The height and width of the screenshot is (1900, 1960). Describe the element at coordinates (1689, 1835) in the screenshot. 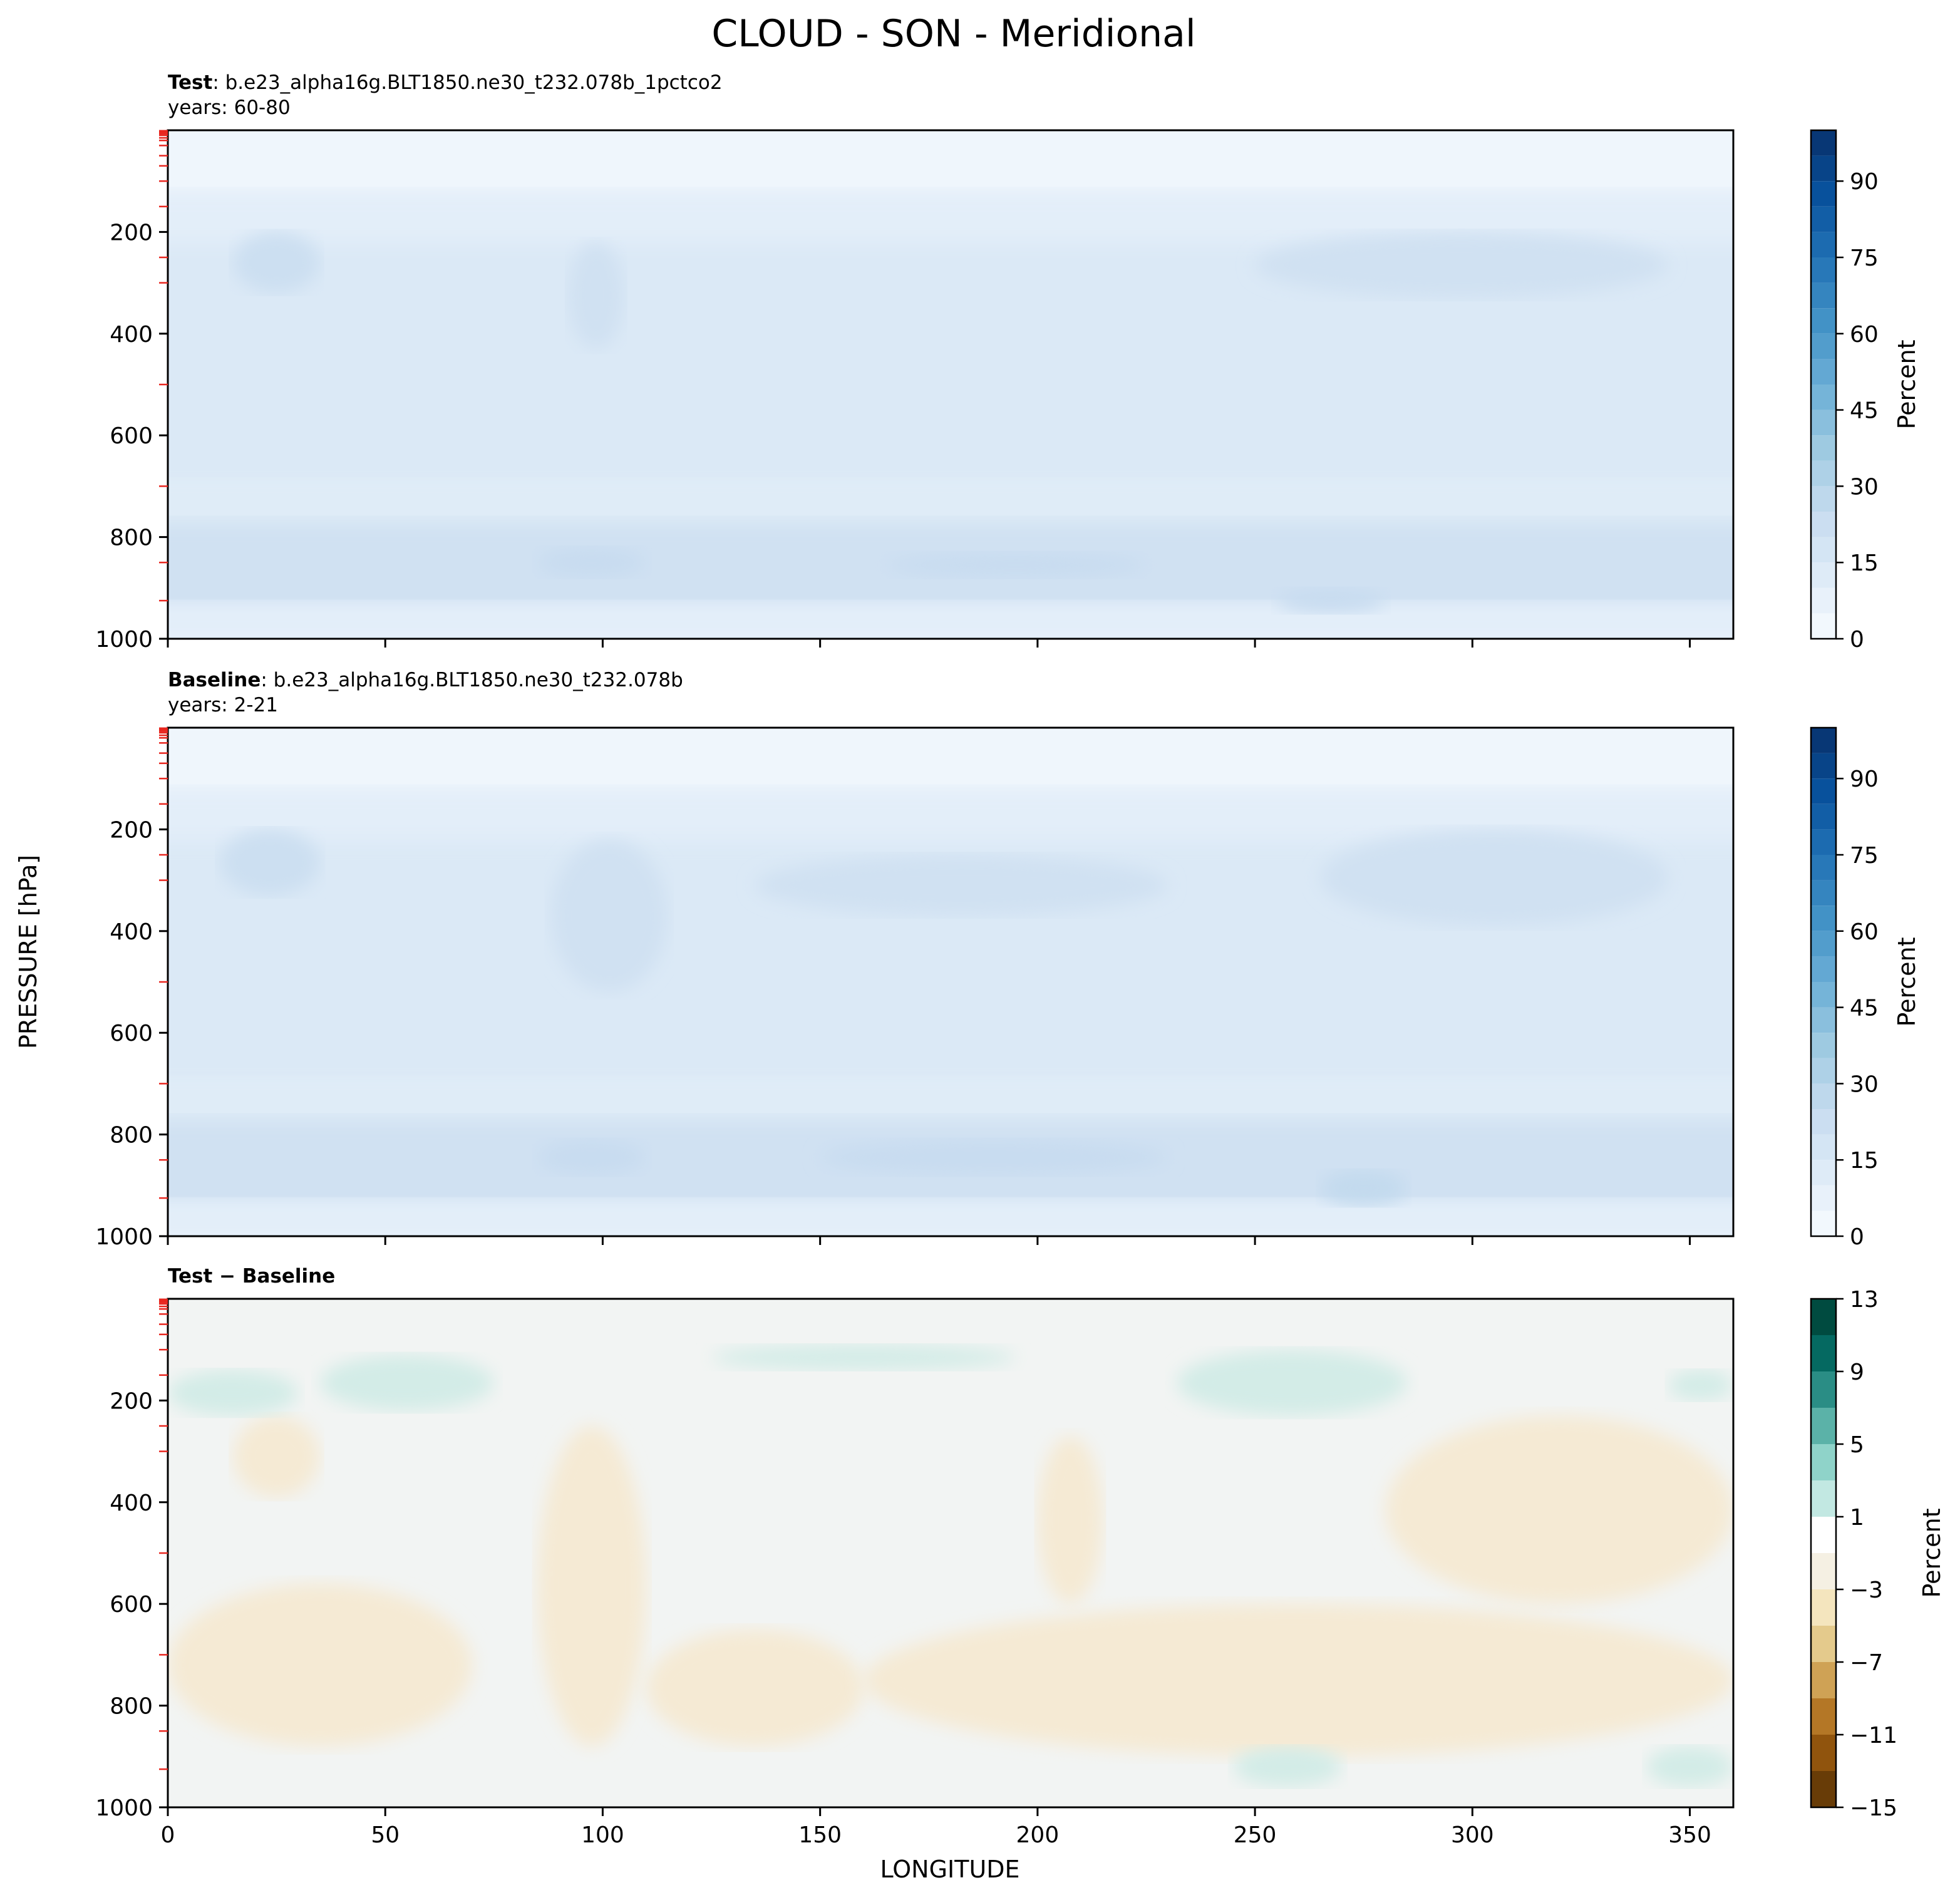

I see `x-tick-label: 350` at that location.